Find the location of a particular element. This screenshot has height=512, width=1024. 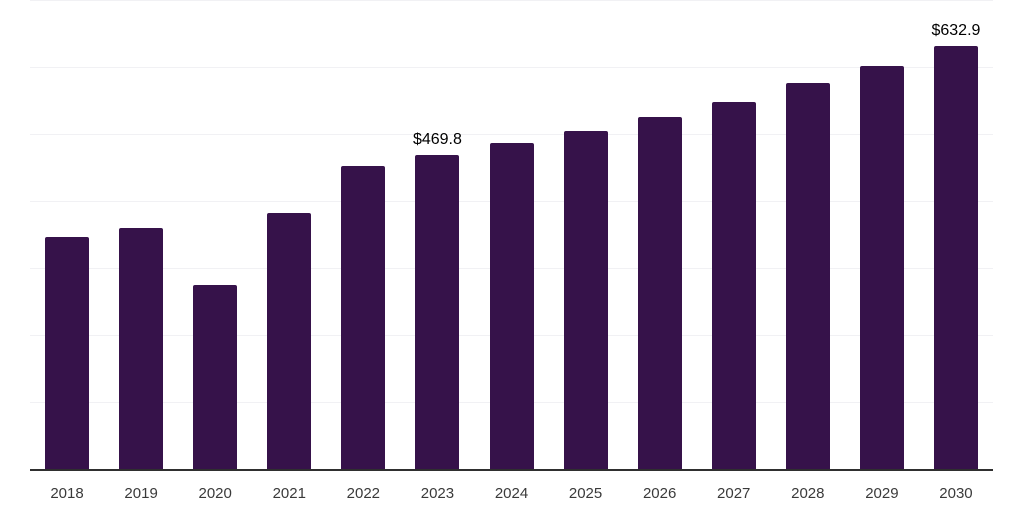

x-tick-label-2018: 2018 is located at coordinates (67, 493).